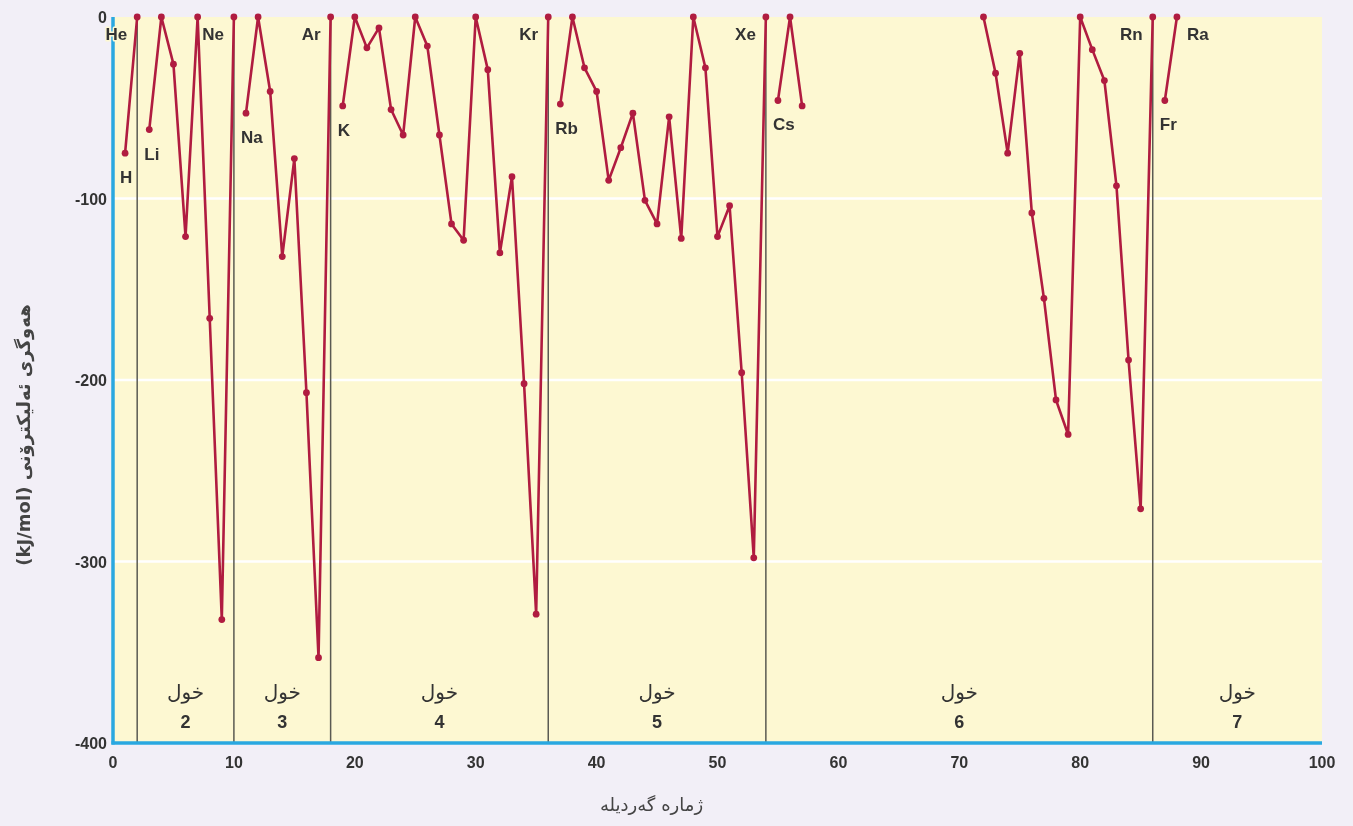 Image resolution: width=1353 pixels, height=826 pixels. Describe the element at coordinates (1198, 34) in the screenshot. I see `annotation: Ra` at that location.